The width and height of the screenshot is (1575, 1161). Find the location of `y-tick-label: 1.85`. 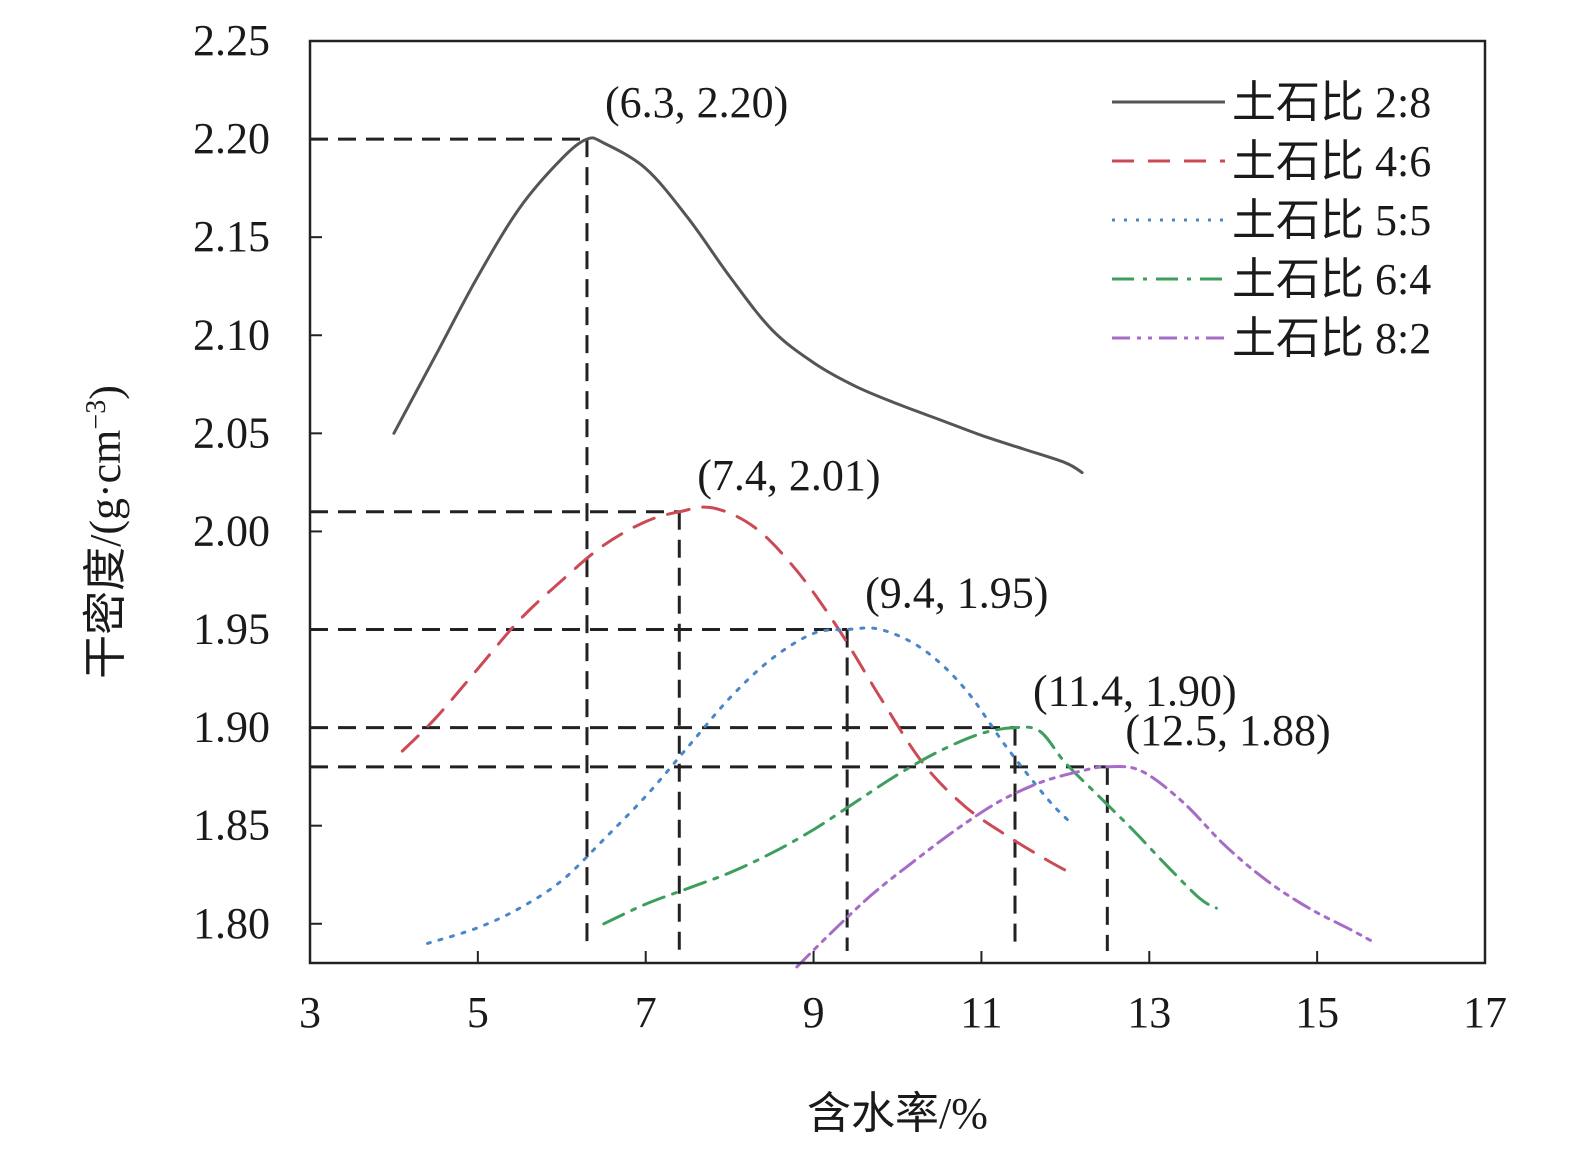

y-tick-label: 1.85 is located at coordinates (231, 825).